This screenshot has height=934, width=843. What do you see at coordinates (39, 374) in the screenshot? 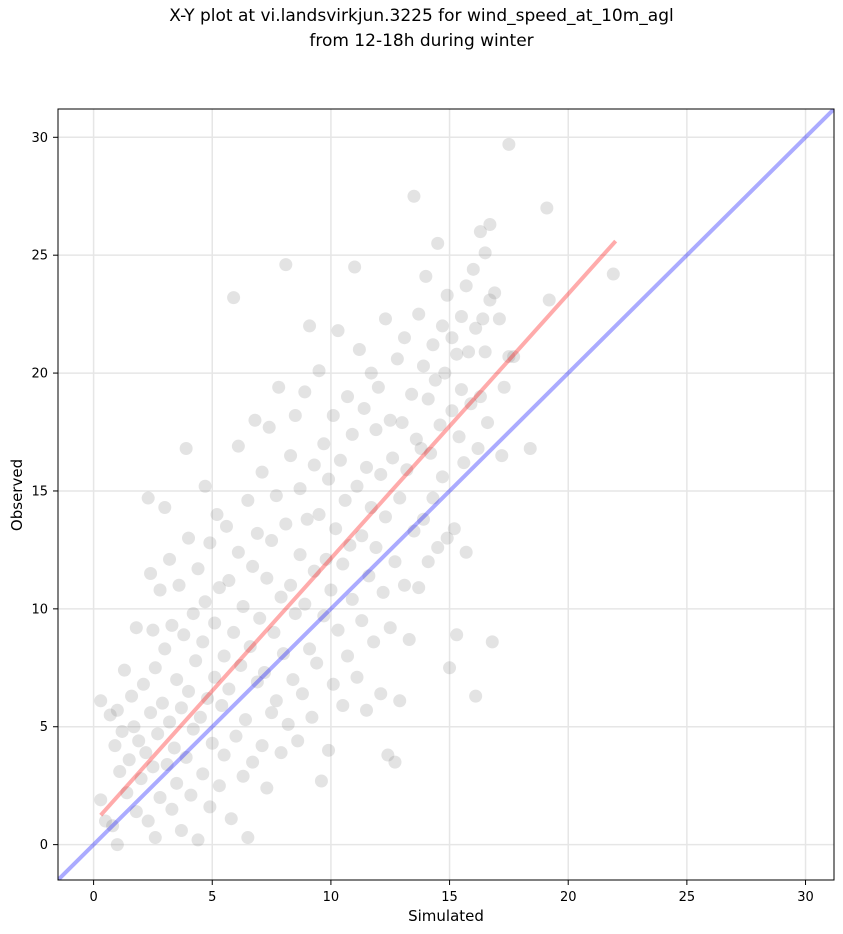
I see `y-tick-label: 20` at bounding box center [39, 374].